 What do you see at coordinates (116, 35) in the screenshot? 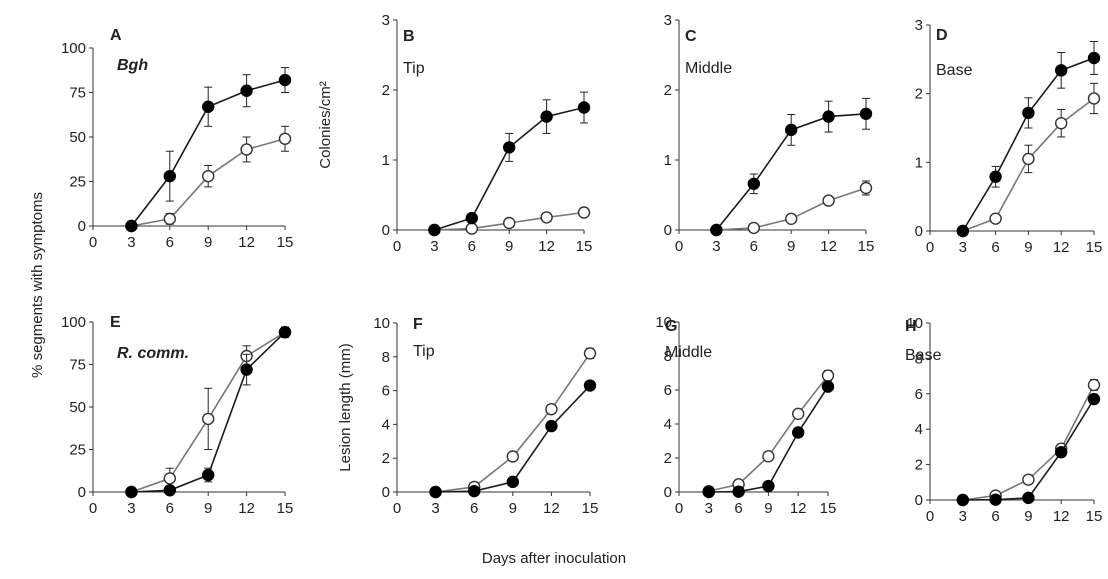
I see `panel-letter: A` at bounding box center [116, 35].